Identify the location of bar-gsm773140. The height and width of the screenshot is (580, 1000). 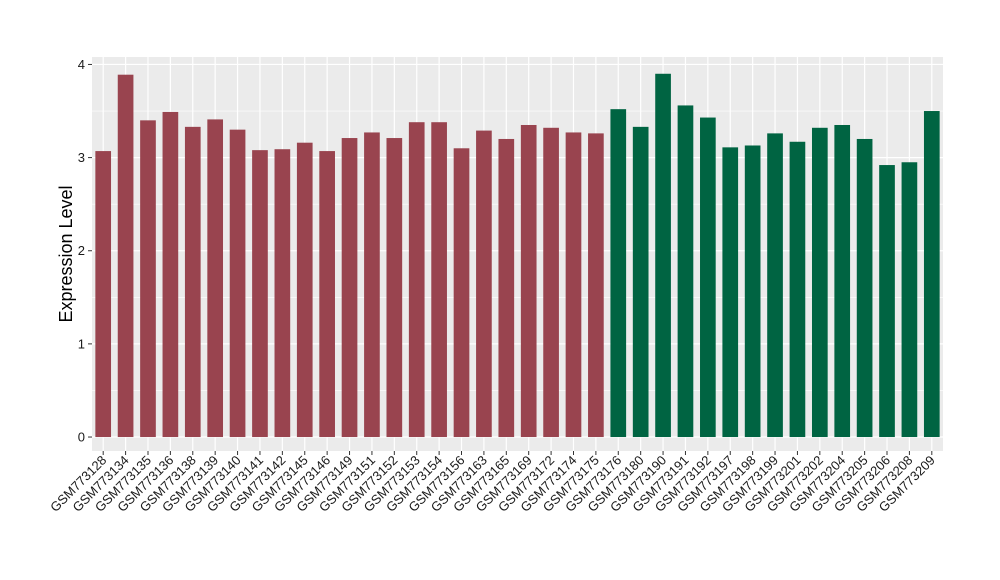
(237, 283).